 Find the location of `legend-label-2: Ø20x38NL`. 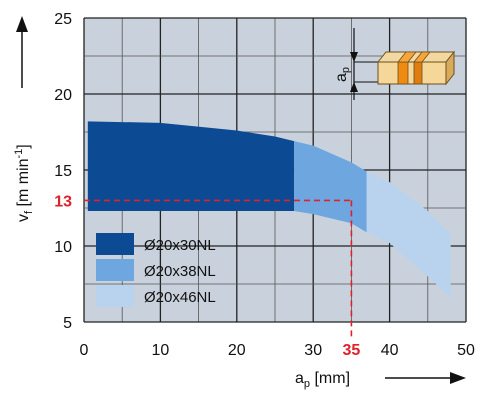

legend-label-2: Ø20x38NL is located at coordinates (180, 271).